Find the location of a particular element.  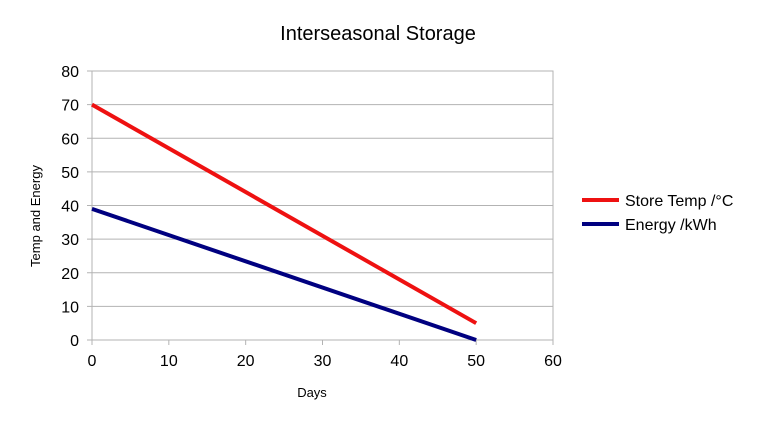

legend-label: Energy /kWh is located at coordinates (671, 225).